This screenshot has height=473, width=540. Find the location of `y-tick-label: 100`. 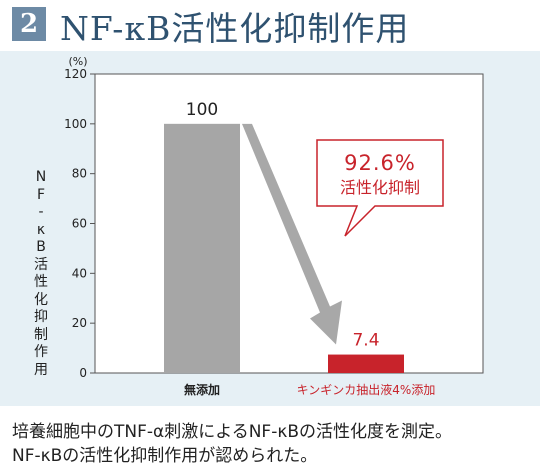

y-tick-label: 100 is located at coordinates (75, 124).